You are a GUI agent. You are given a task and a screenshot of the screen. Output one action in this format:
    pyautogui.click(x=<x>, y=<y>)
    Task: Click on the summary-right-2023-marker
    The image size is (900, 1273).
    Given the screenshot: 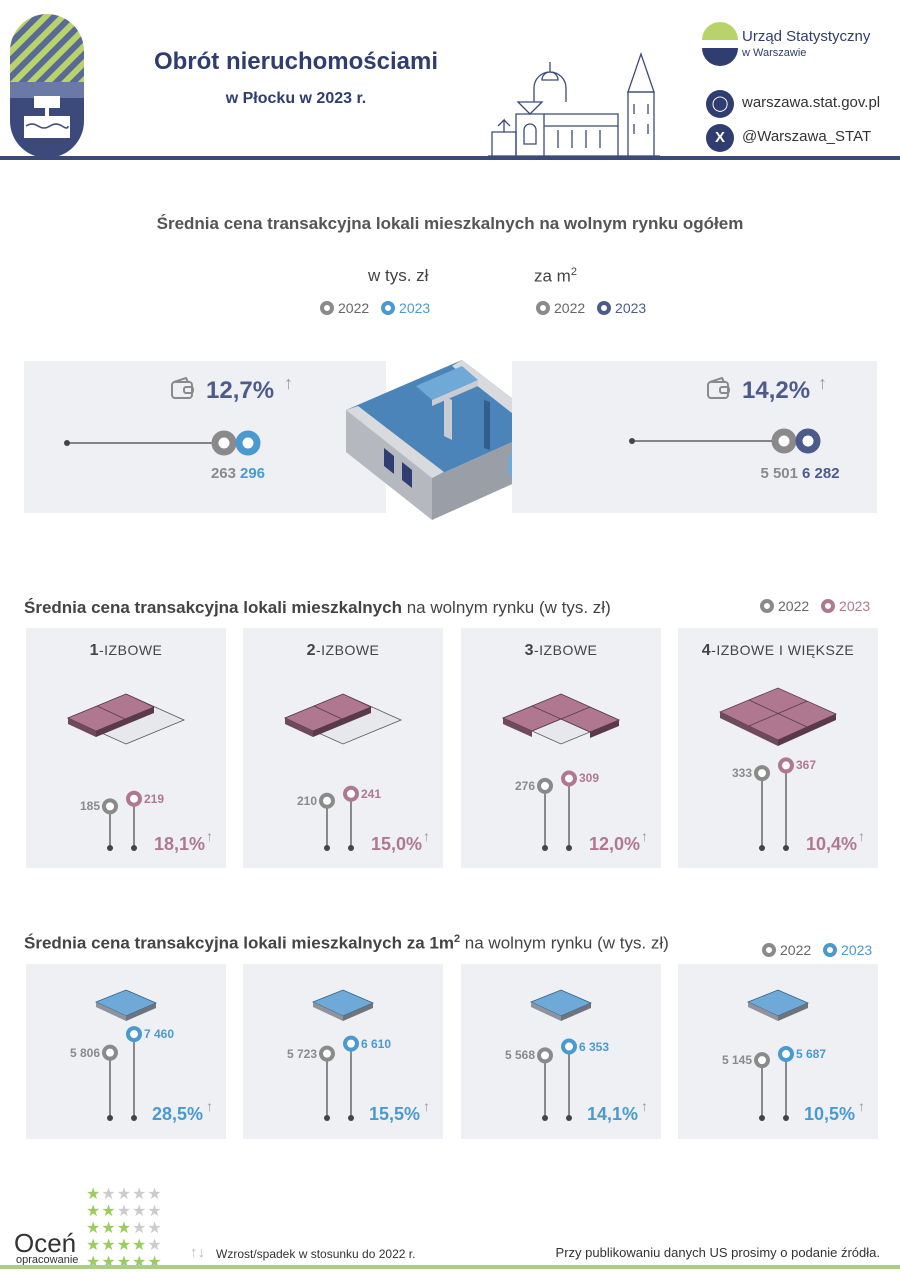 What is the action you would take?
    pyautogui.click(x=808, y=441)
    